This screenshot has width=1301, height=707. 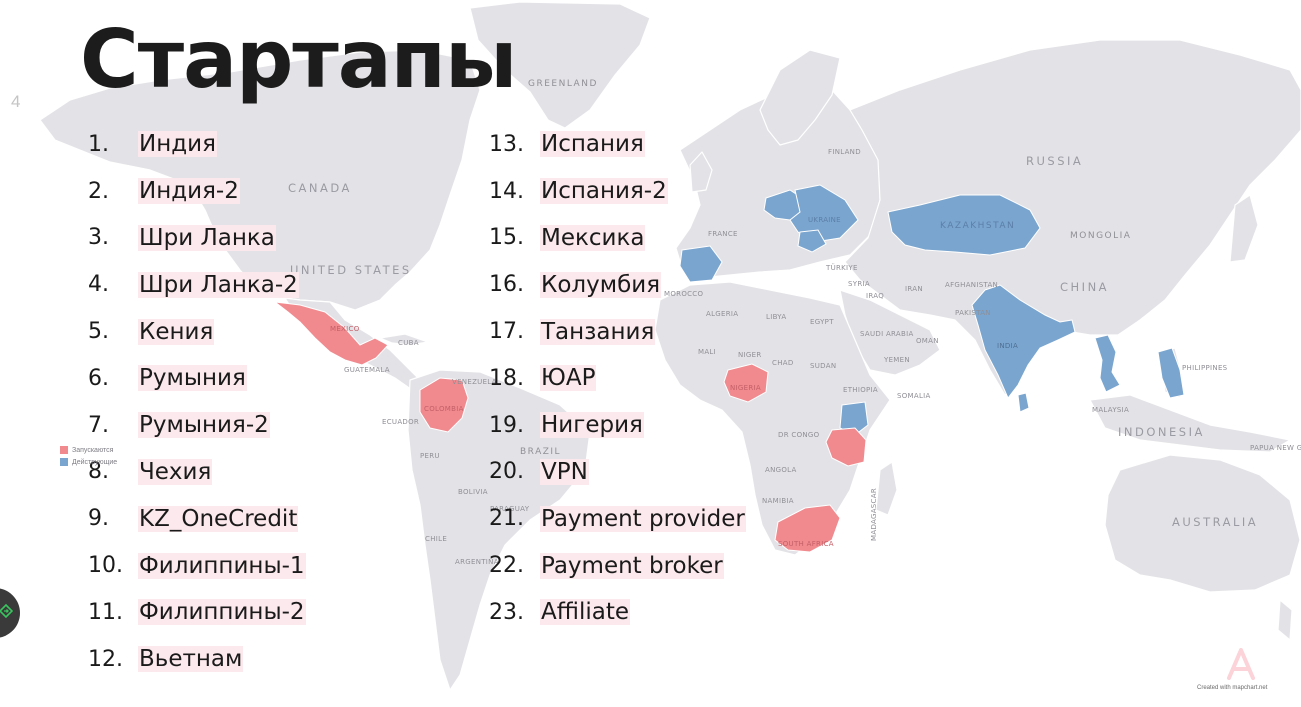 What do you see at coordinates (444, 409) in the screenshot?
I see `map-label-colombia: COLOMBIA` at bounding box center [444, 409].